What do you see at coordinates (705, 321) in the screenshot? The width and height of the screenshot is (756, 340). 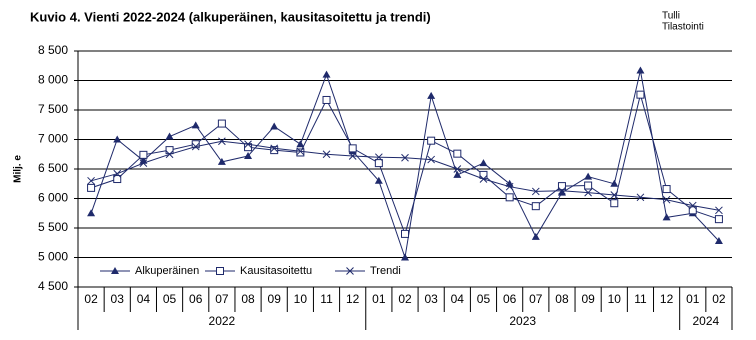 I see `x-group-label: 2024` at bounding box center [705, 321].